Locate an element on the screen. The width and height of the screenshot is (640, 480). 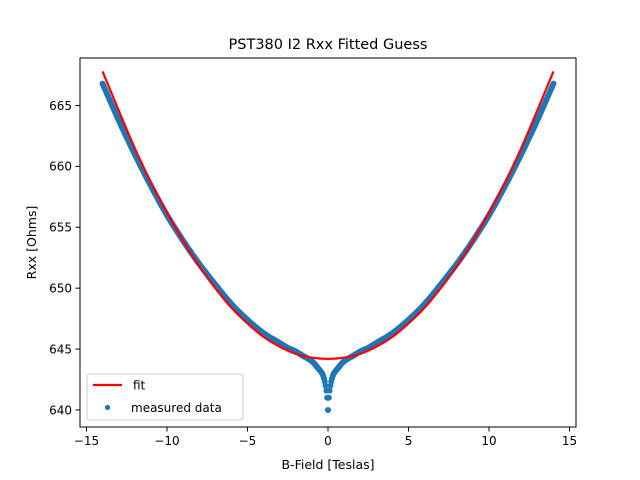
x-axis: −15 −10 −5 0 5 10 15 is located at coordinates (325, 437).